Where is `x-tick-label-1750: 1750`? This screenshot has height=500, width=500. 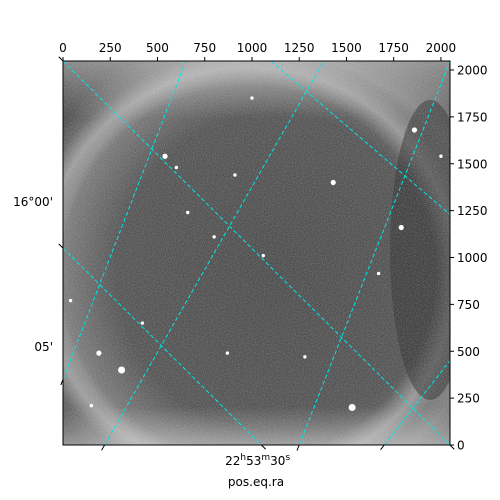
x-tick-label-1750: 1750 is located at coordinates (393, 48).